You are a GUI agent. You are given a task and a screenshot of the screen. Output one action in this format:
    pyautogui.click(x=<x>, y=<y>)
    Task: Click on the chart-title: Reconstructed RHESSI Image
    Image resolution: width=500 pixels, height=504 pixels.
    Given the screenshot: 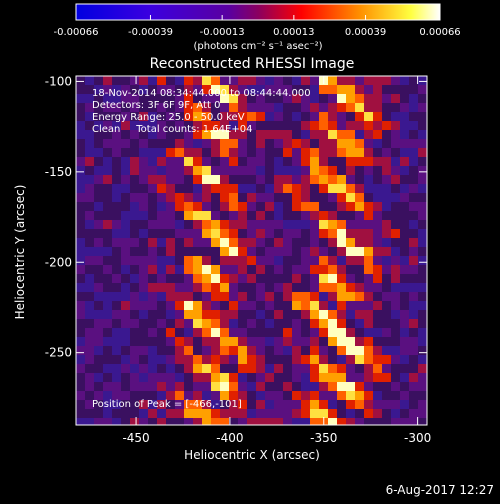 What is the action you would take?
    pyautogui.click(x=252, y=64)
    